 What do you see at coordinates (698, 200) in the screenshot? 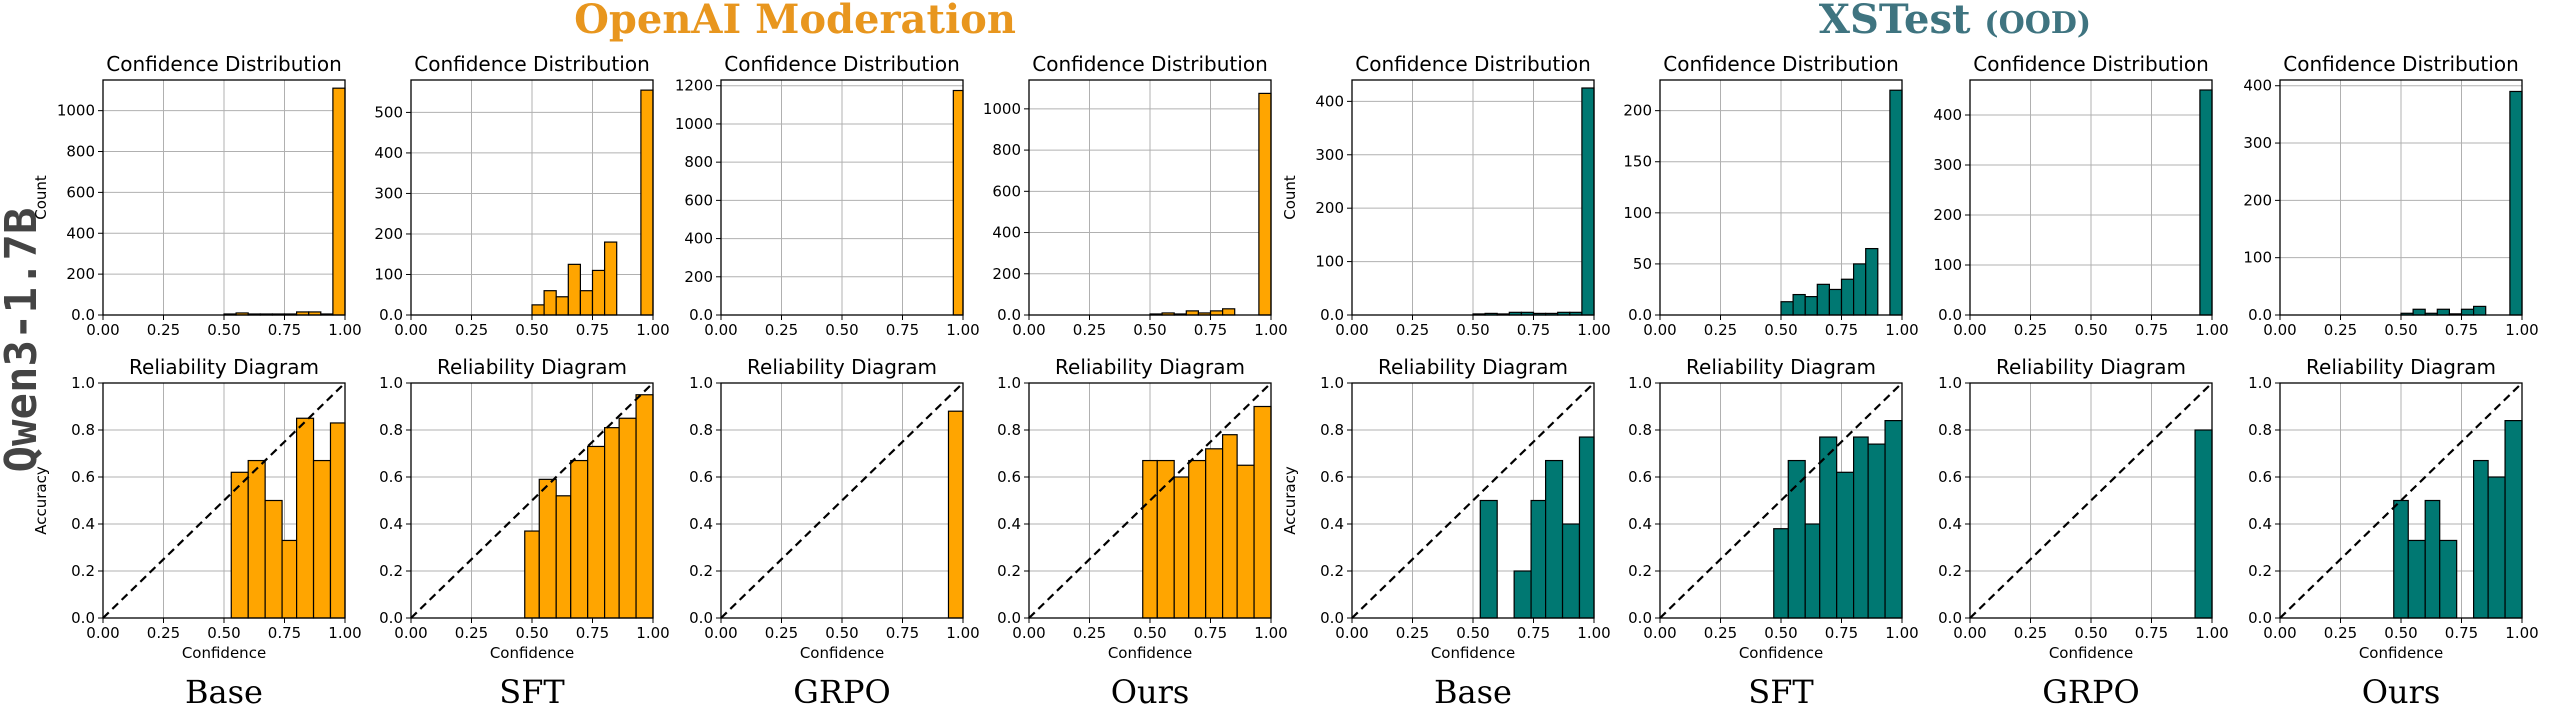
I see `y-tick-label: 600` at bounding box center [698, 200].